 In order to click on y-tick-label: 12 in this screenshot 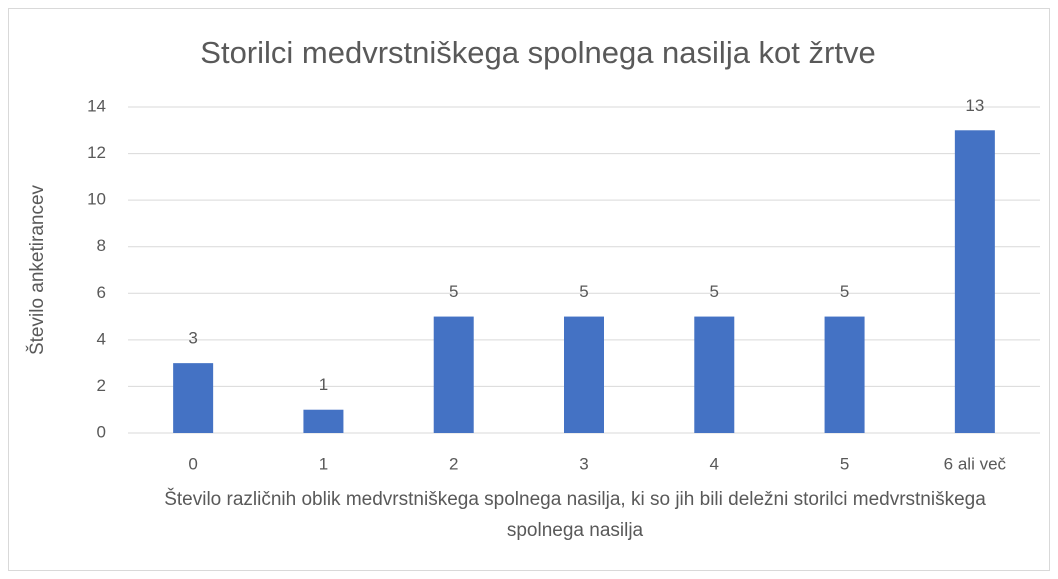, I will do `click(96, 152)`.